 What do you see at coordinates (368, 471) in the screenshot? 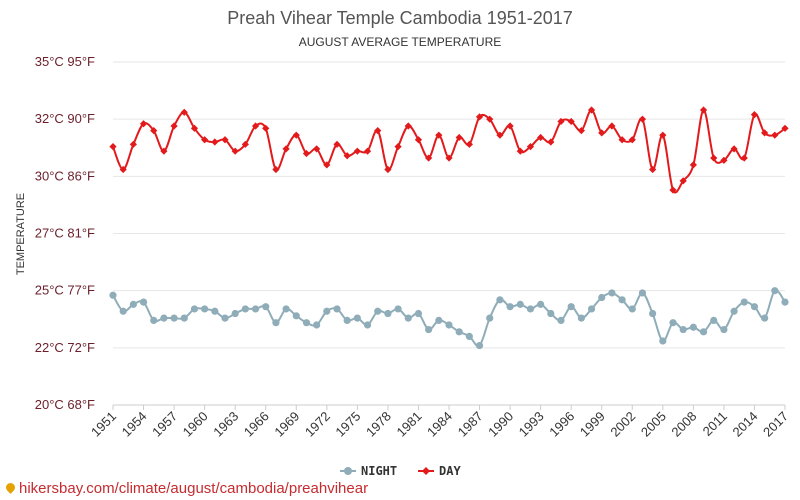
I see `legend-item-night: NIGHT` at bounding box center [368, 471].